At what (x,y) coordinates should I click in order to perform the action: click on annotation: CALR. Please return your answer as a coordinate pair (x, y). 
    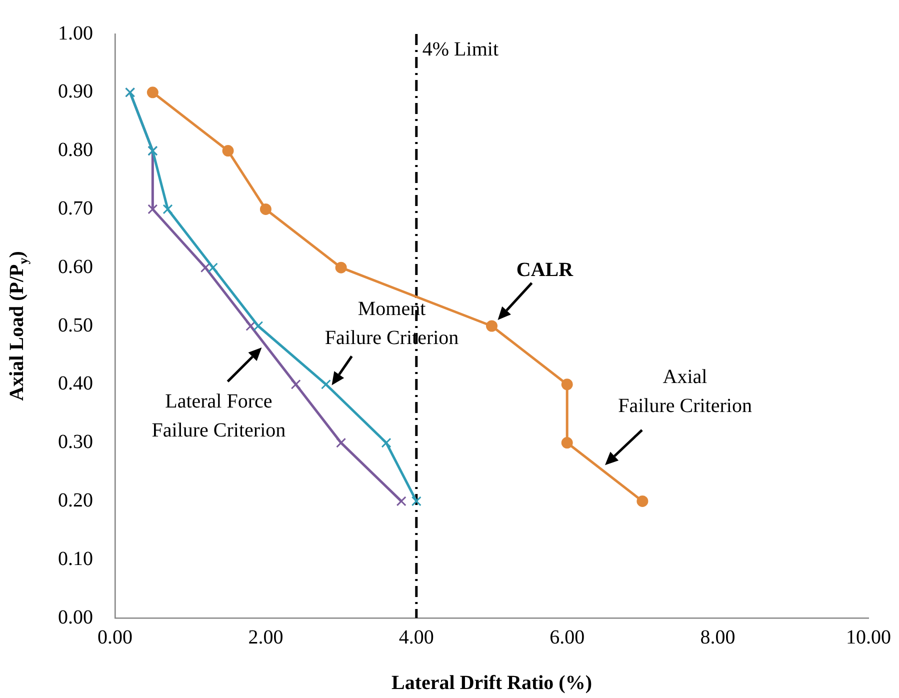
    Looking at the image, I should click on (545, 270).